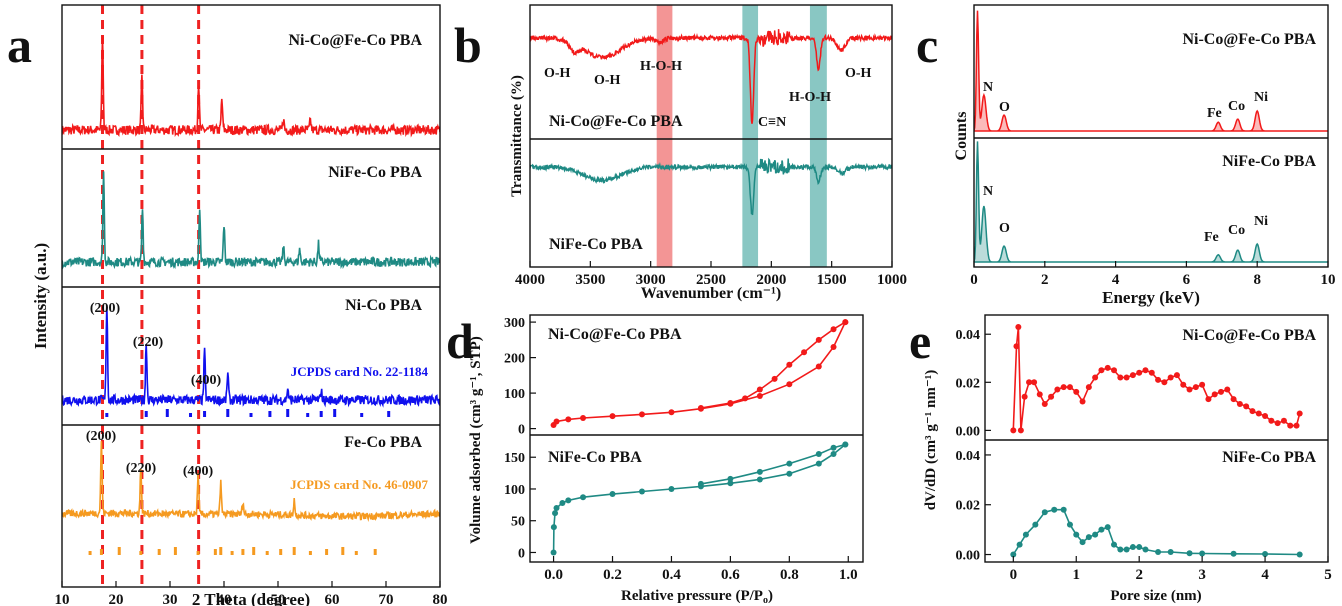  Describe the element at coordinates (386, 599) in the screenshot. I see `panel-a-xtick-label: 70` at that location.